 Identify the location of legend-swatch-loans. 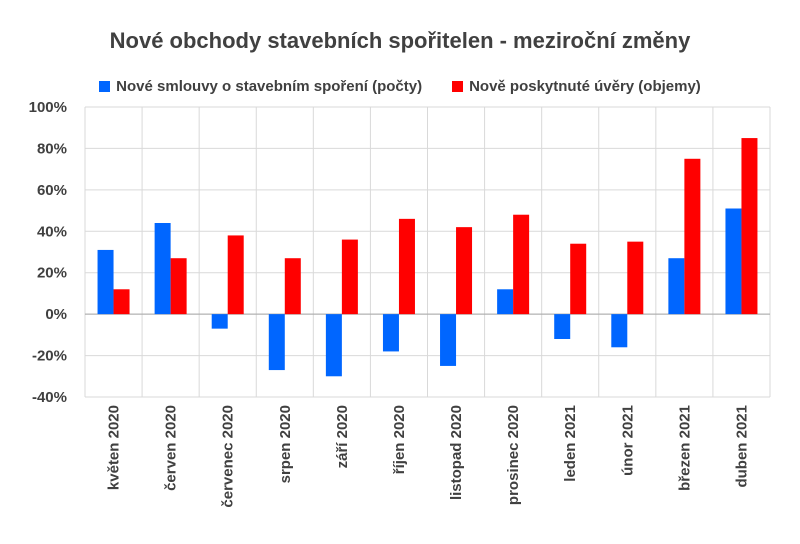
(458, 86).